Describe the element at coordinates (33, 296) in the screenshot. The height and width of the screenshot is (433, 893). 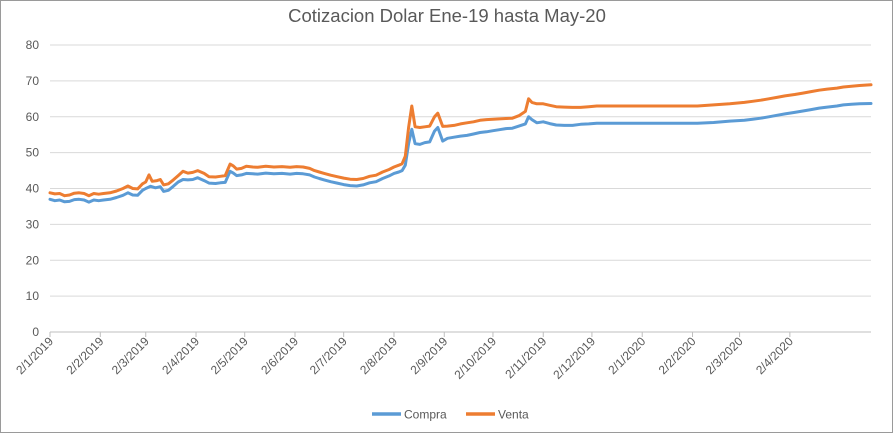
I see `y-tick-label: 10` at that location.